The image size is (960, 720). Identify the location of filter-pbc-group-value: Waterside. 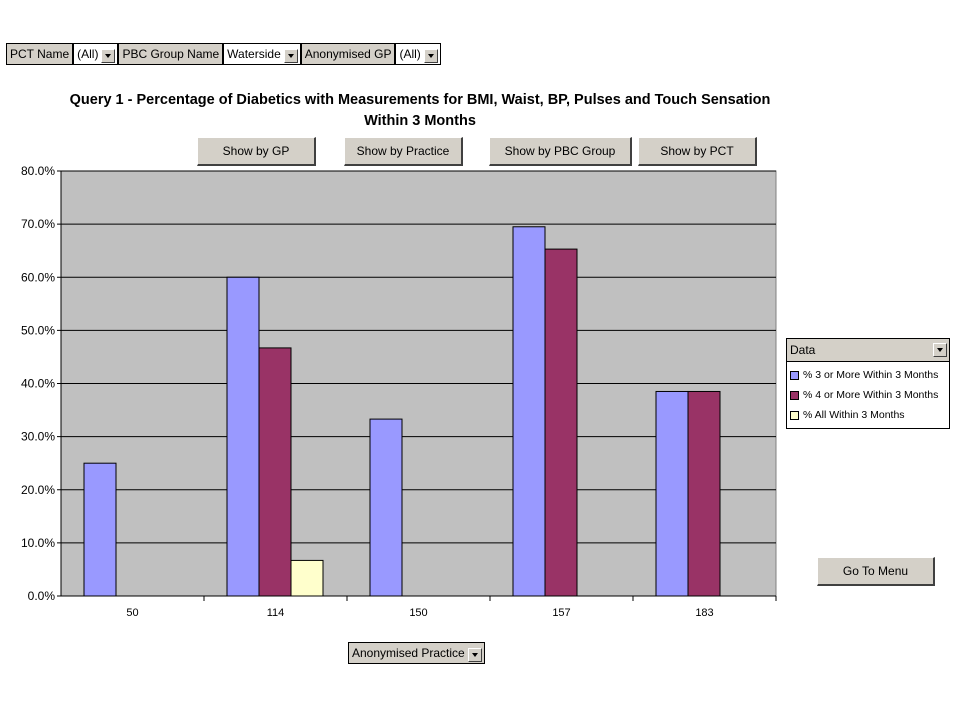
(254, 54).